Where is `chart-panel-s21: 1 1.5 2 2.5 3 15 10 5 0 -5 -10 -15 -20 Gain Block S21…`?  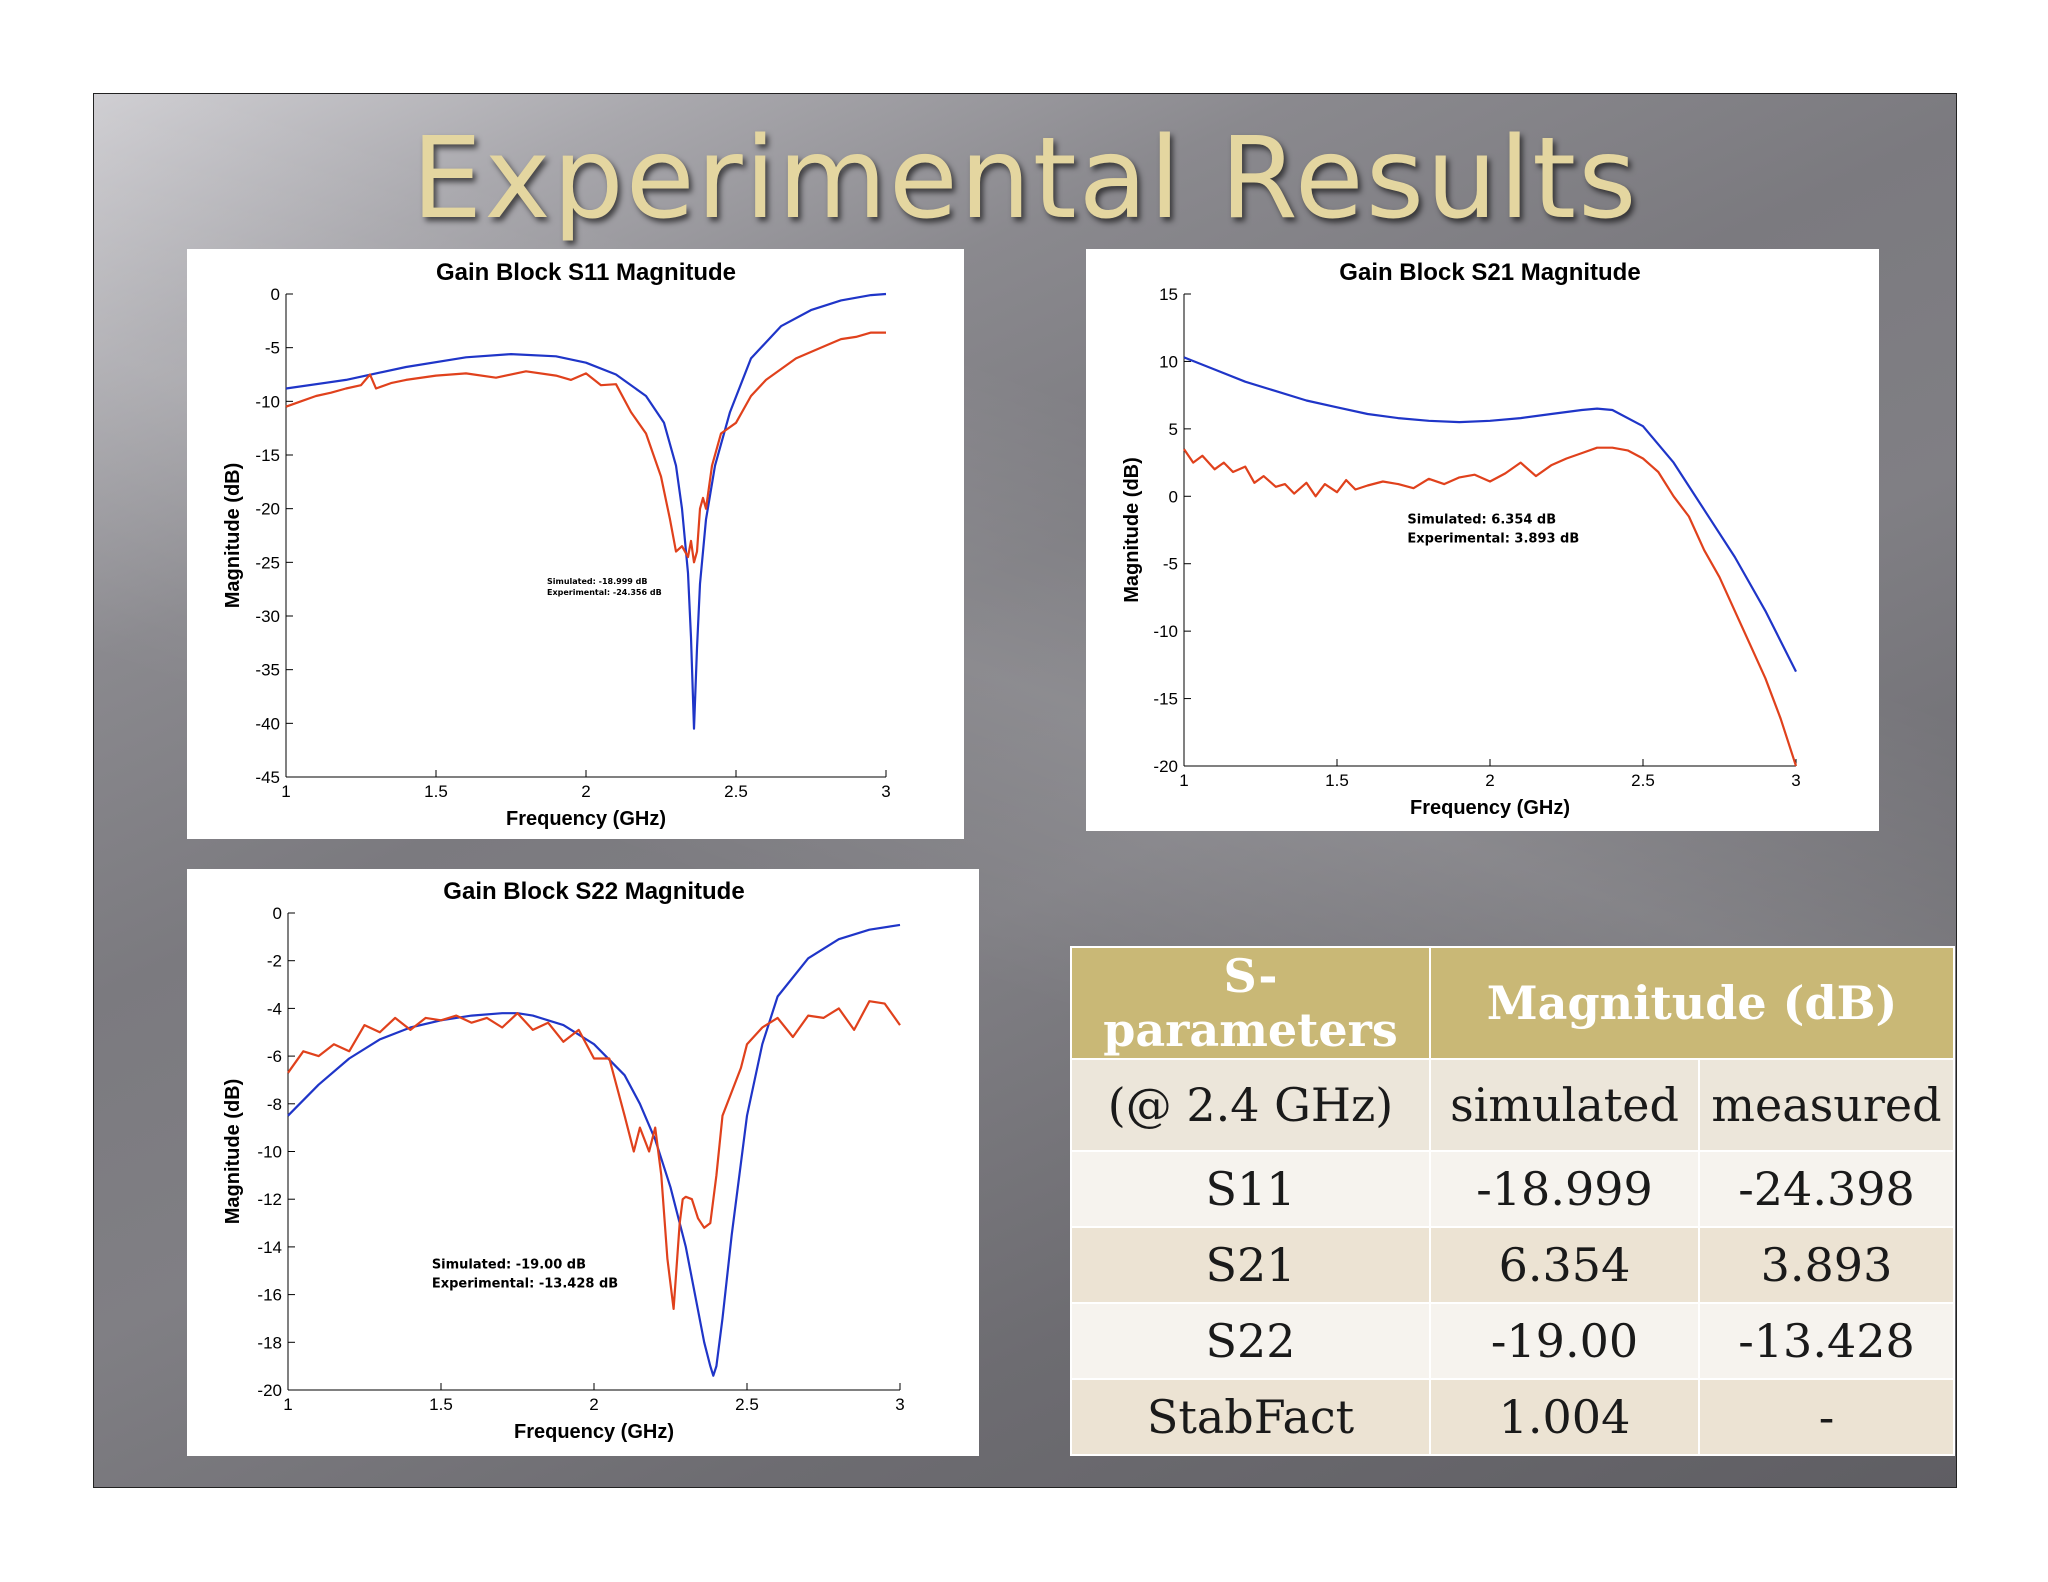
chart-panel-s21: 1 1.5 2 2.5 3 15 10 5 0 -5 -10 -15 -20 Gain Block S21… is located at coordinates (1482, 540).